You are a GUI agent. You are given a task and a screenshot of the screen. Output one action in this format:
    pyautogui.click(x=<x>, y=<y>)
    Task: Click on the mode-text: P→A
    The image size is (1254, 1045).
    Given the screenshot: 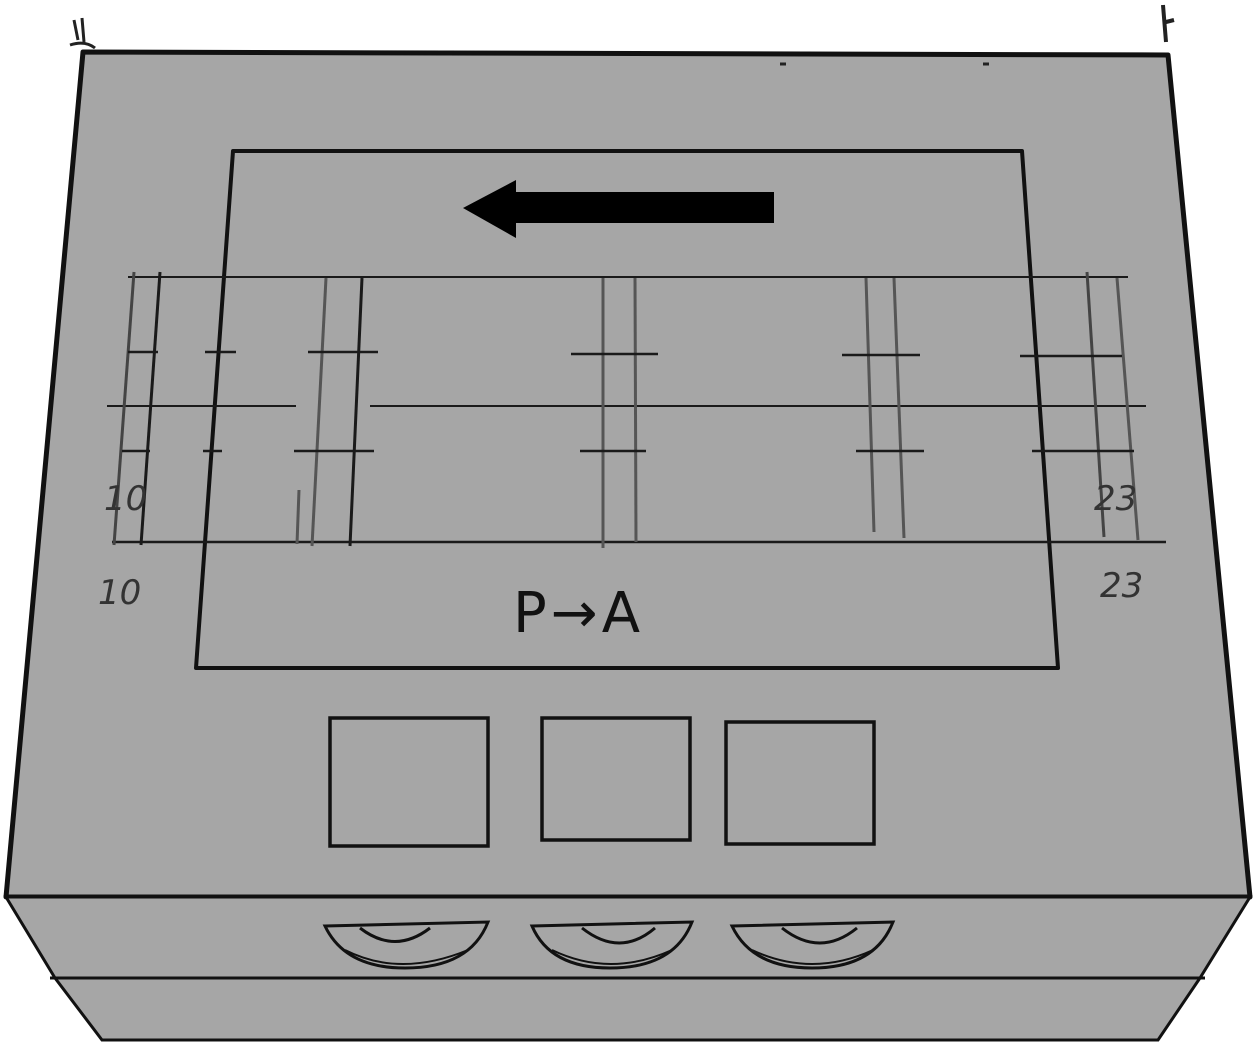 What is the action you would take?
    pyautogui.click(x=578, y=613)
    